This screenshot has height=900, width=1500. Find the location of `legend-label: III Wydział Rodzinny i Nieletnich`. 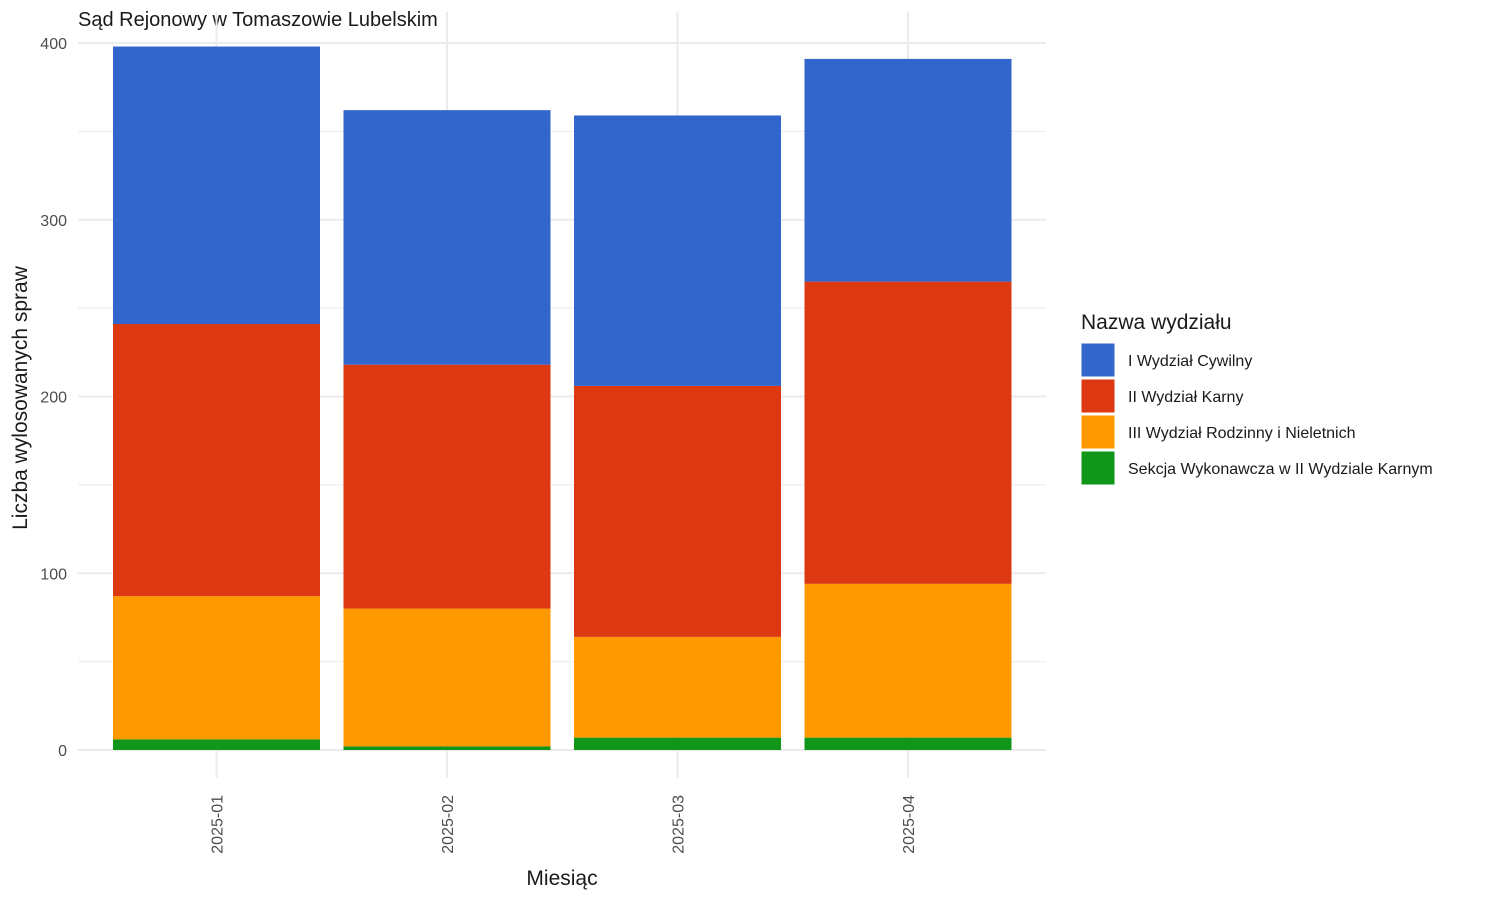

legend-label: III Wydział Rodzinny i Nieletnich is located at coordinates (1242, 433).